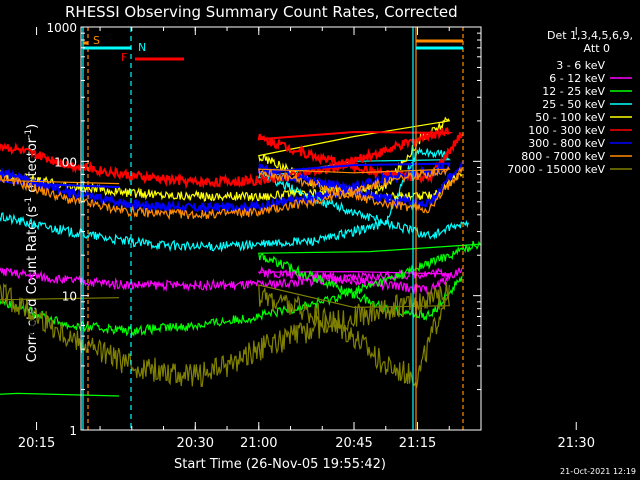  I want to click on y-tick-label-1: 1, so click(73, 431).